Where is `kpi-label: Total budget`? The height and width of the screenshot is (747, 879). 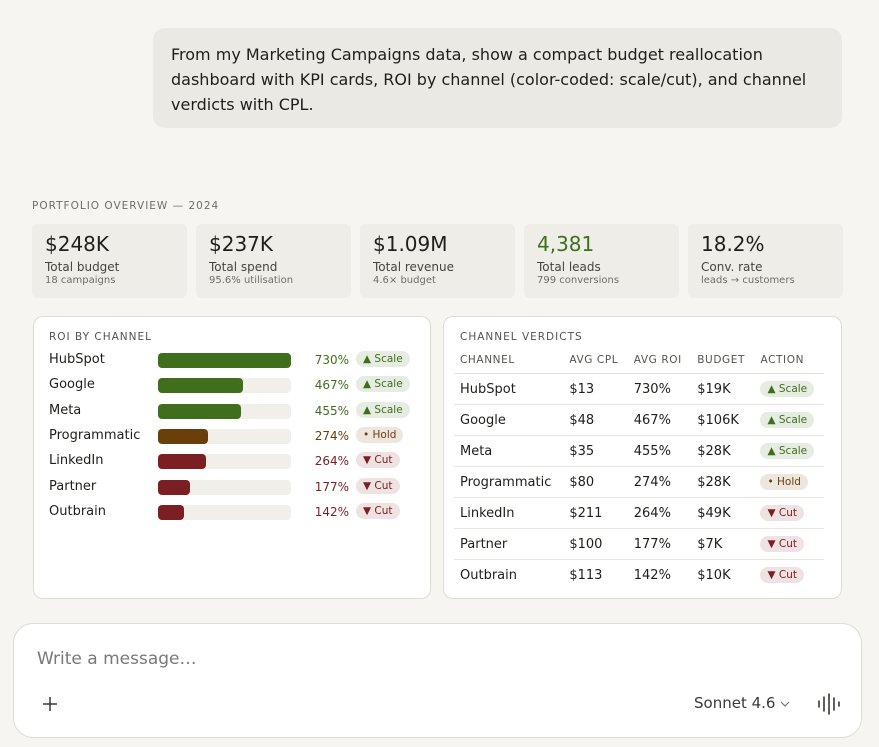 kpi-label: Total budget is located at coordinates (82, 267).